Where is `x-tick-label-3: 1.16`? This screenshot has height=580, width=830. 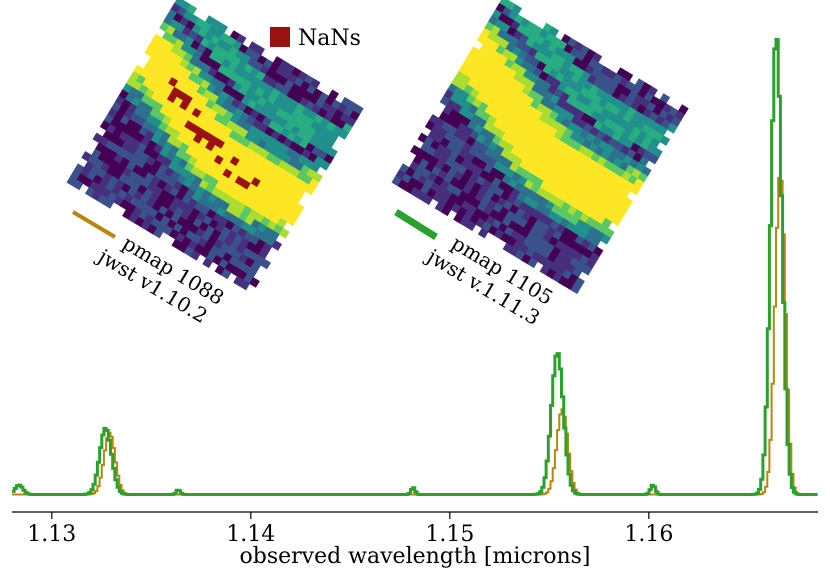
x-tick-label-3: 1.16 is located at coordinates (648, 534).